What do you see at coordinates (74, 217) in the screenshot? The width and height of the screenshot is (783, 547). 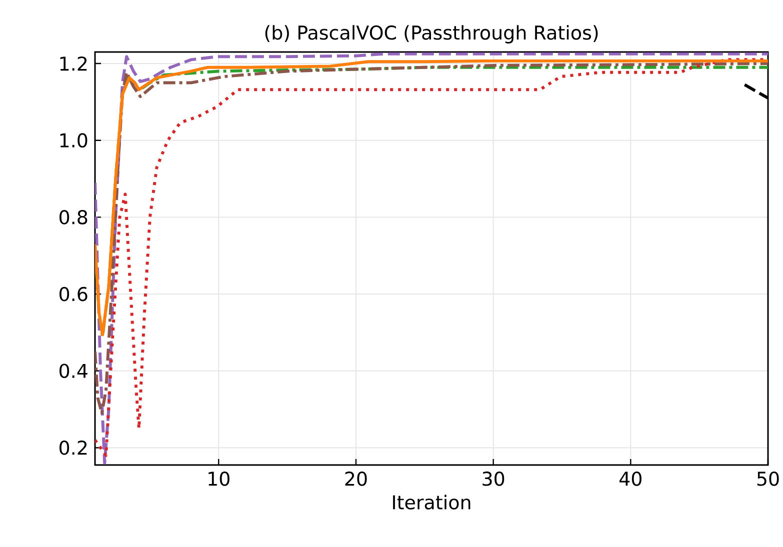 I see `y-tick-label: 0.8` at bounding box center [74, 217].